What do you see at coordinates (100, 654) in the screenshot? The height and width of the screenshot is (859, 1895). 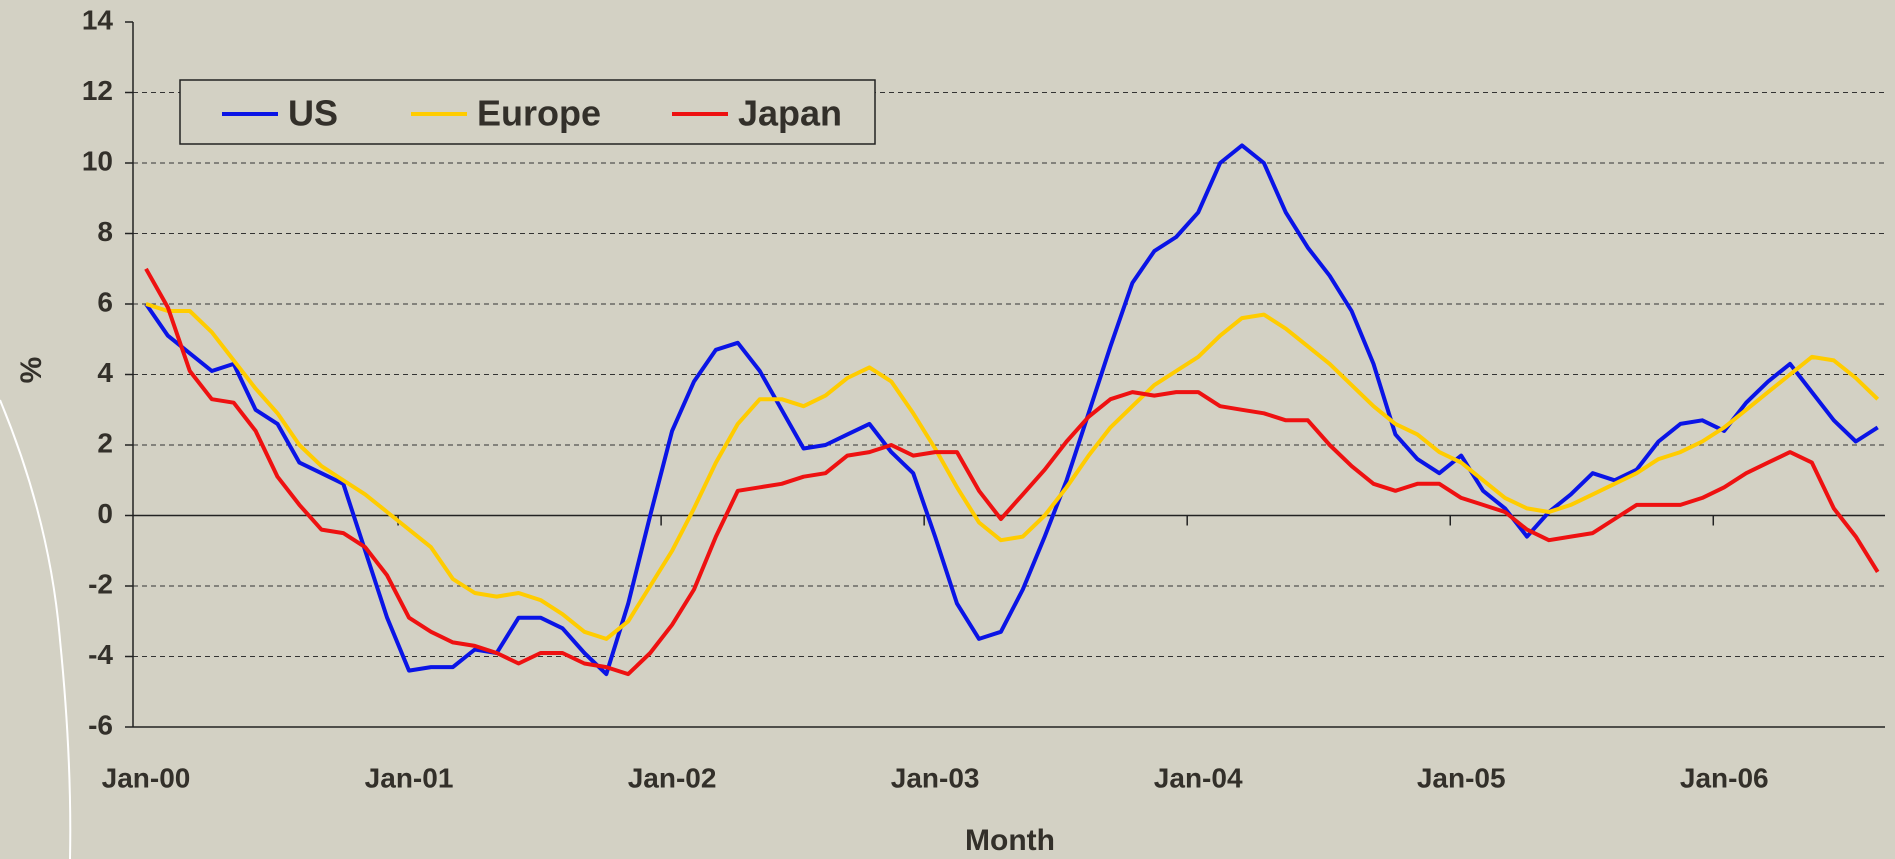 I see `y-tick-label: -4` at bounding box center [100, 654].